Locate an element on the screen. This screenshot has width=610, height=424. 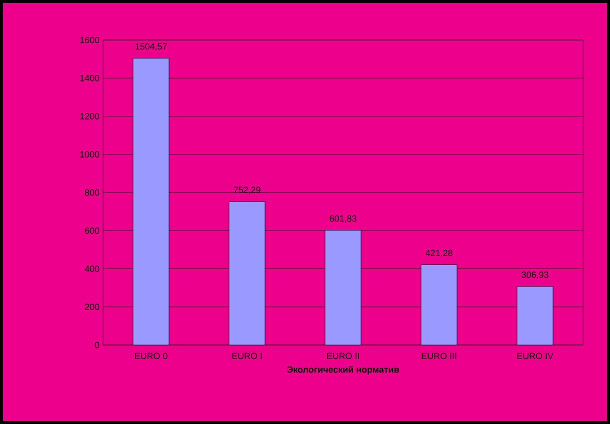
y-tick-label: 1600 is located at coordinates (90, 40).